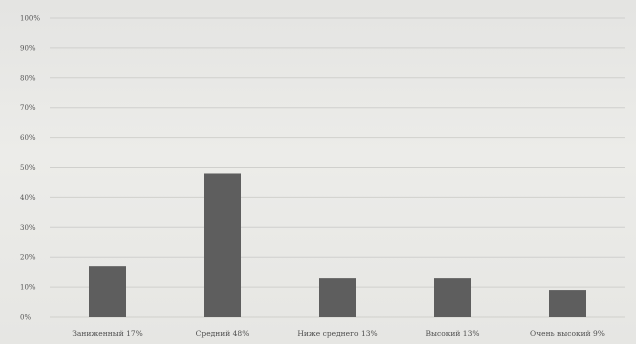 The width and height of the screenshot is (636, 344). Describe the element at coordinates (28, 138) in the screenshot. I see `y-tick-label: 60%` at that location.